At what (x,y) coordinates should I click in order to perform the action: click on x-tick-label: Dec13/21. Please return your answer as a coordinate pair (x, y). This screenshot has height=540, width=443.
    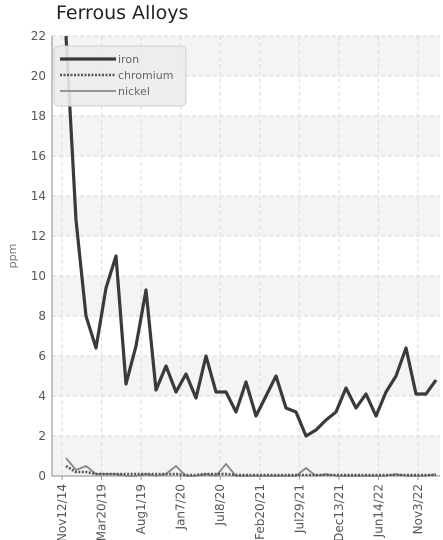
    Looking at the image, I should click on (339, 512).